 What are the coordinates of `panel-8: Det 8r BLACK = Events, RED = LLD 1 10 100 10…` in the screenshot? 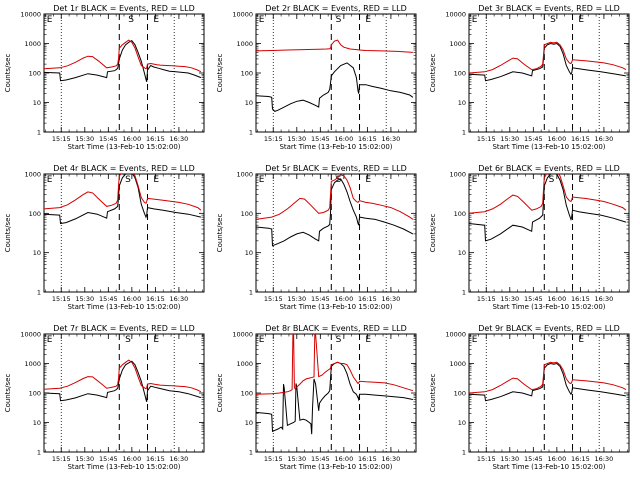 It's located at (316, 397).